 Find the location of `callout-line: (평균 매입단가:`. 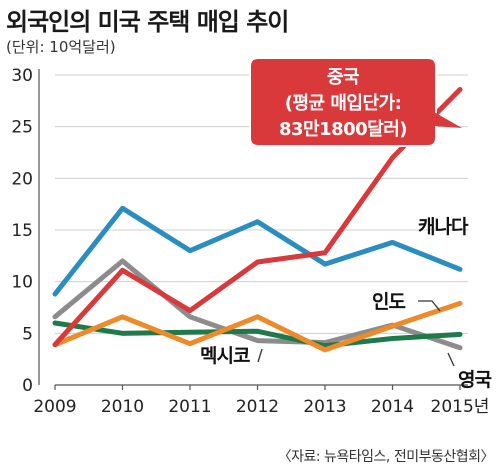

callout-line: (평균 매입단가: is located at coordinates (343, 103).